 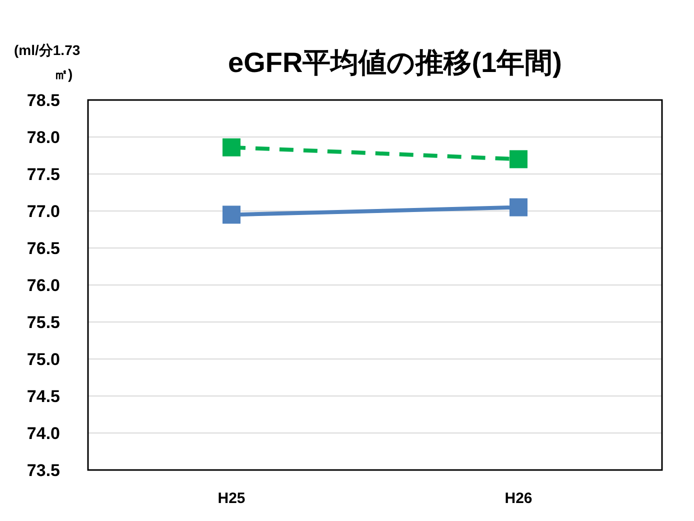 I want to click on y-tick-label: 76.0, so click(x=43, y=285).